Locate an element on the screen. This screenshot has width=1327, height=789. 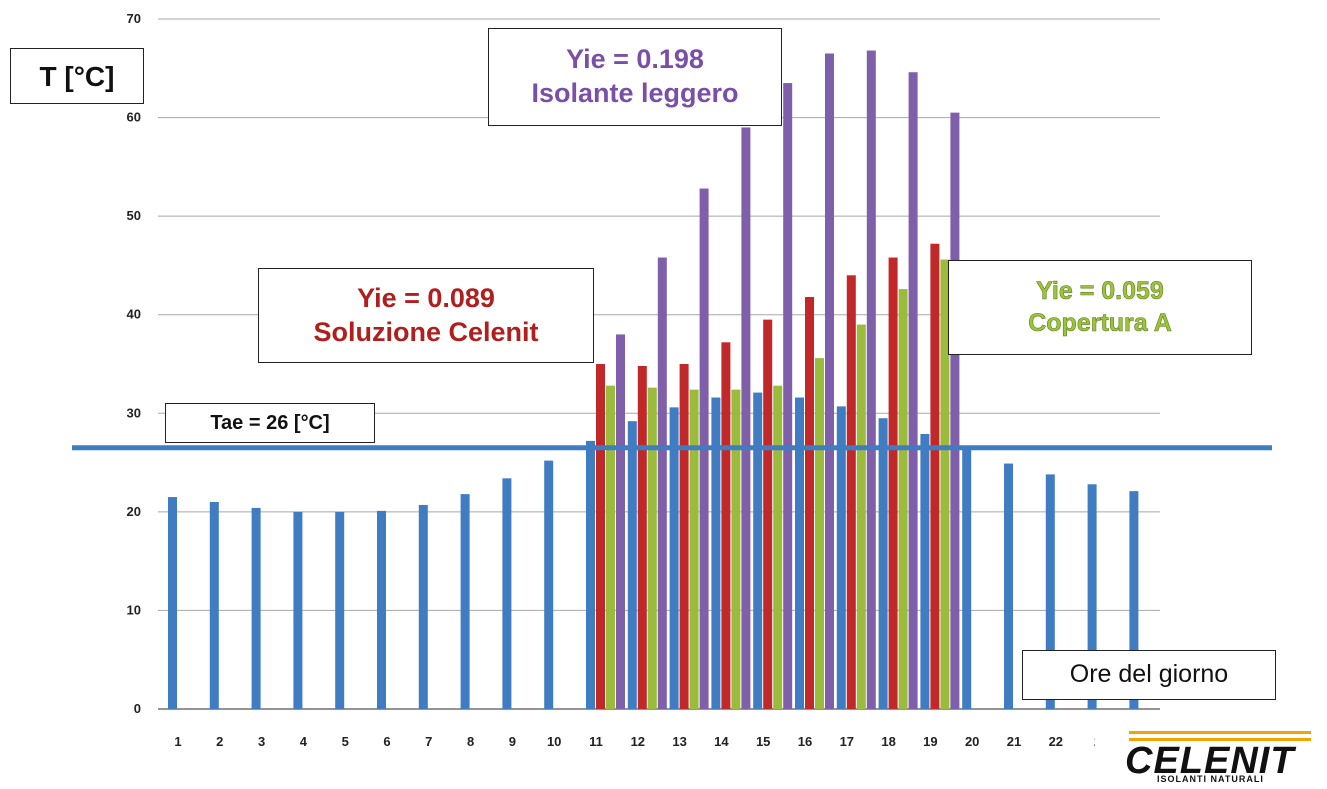
x-tick-label: 13 is located at coordinates (679, 741).